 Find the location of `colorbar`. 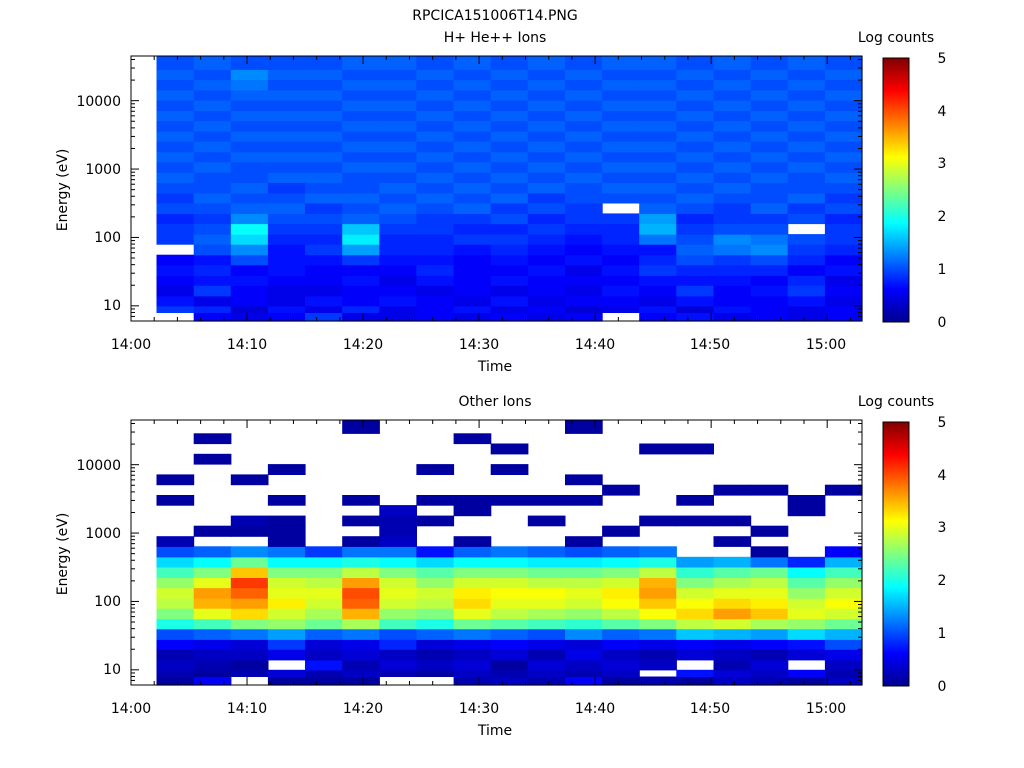

colorbar is located at coordinates (896, 190).